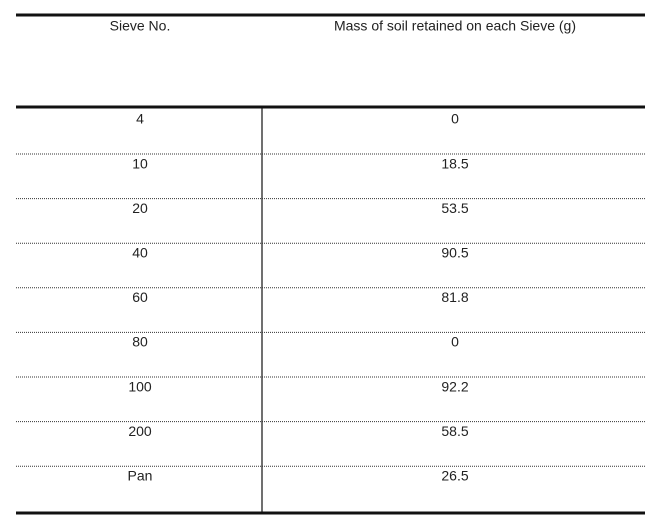 This screenshot has height=527, width=667. What do you see at coordinates (454, 208) in the screenshot?
I see `table-cell: 53.5` at bounding box center [454, 208].